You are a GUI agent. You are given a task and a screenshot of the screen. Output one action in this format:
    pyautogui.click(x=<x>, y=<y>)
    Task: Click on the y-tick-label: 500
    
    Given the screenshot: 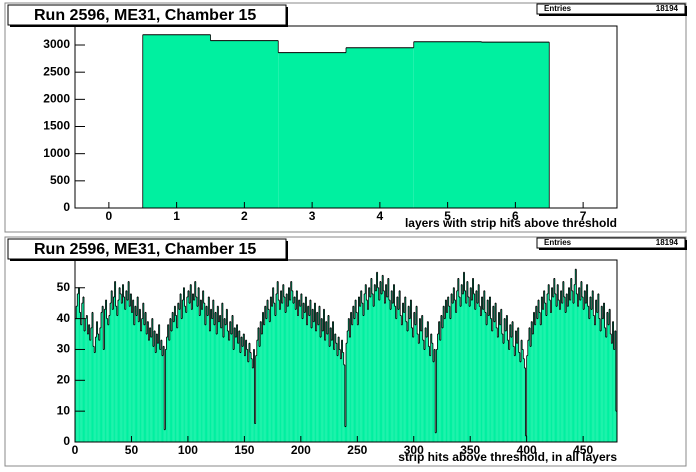 What is the action you would take?
    pyautogui.click(x=60, y=180)
    